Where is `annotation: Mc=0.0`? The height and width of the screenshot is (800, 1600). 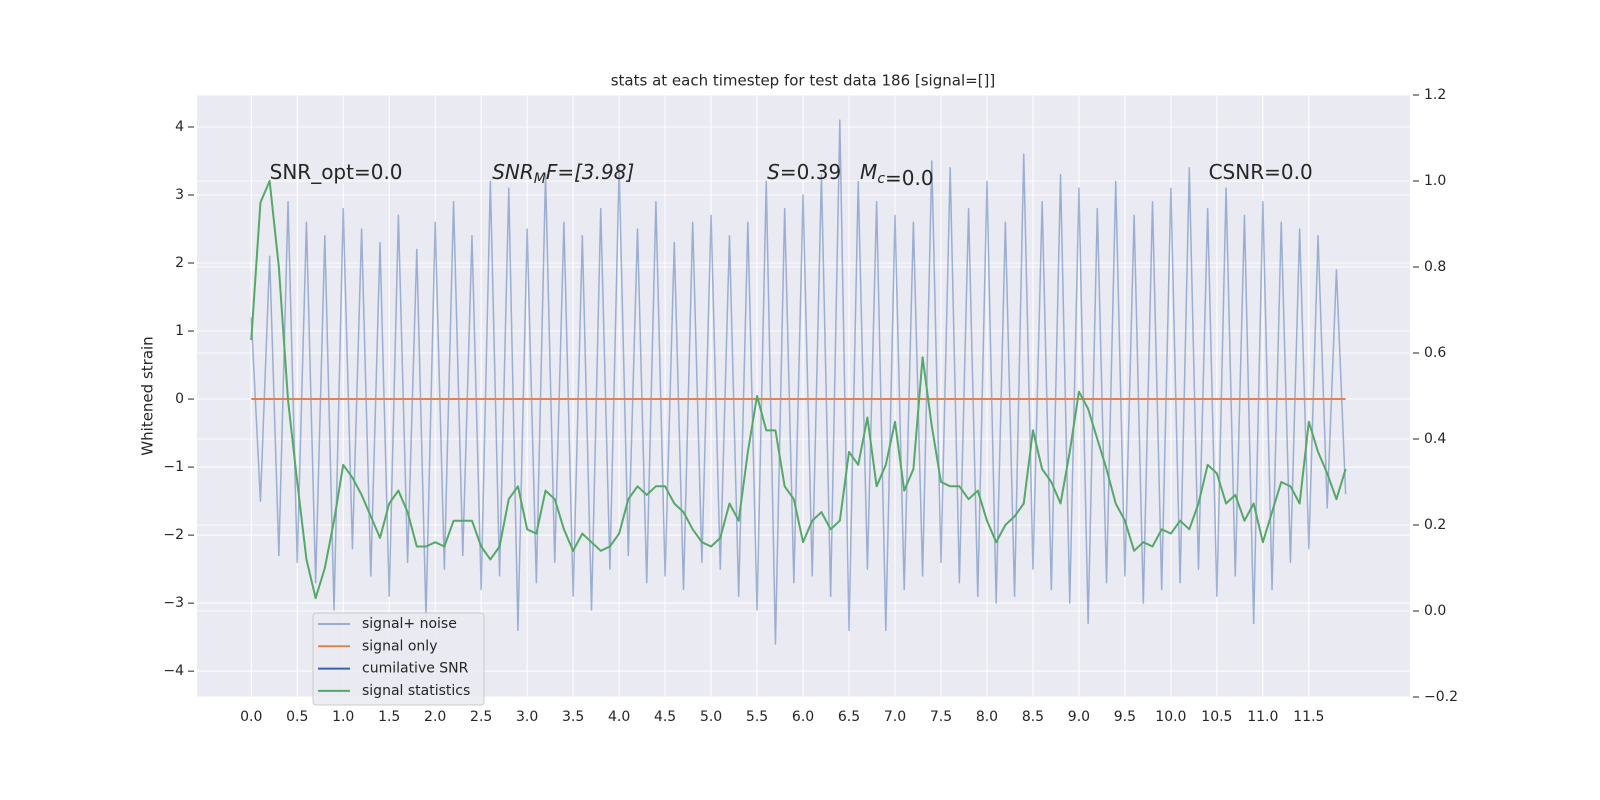 annotation: Mc=0.0 is located at coordinates (897, 175).